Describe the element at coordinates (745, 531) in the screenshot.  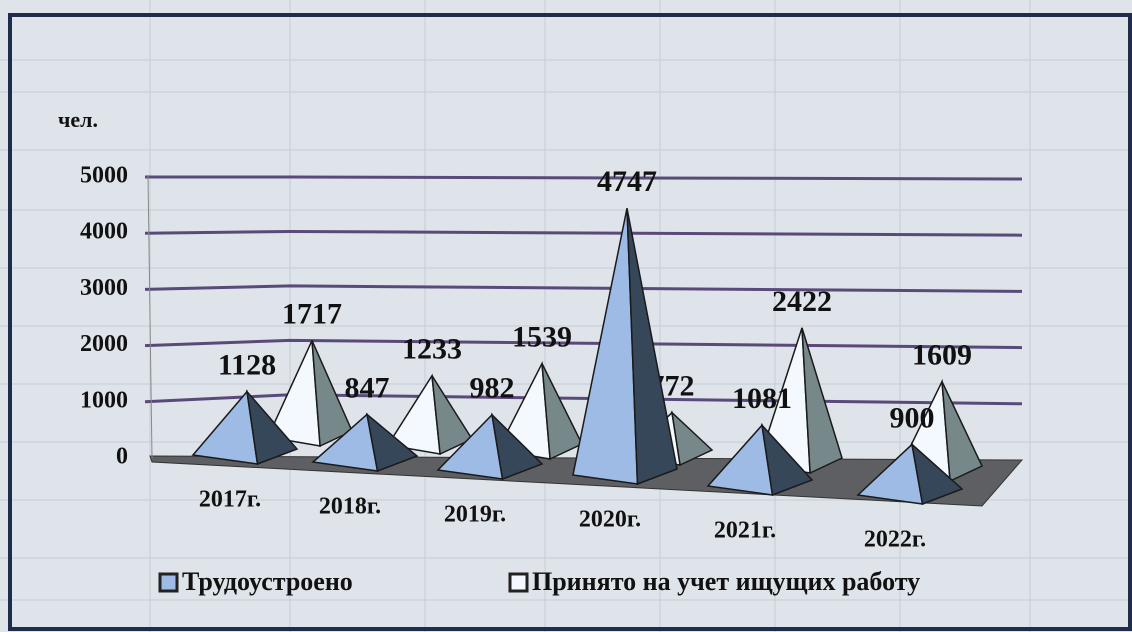
I see `x-tick-label: 2021г.` at that location.